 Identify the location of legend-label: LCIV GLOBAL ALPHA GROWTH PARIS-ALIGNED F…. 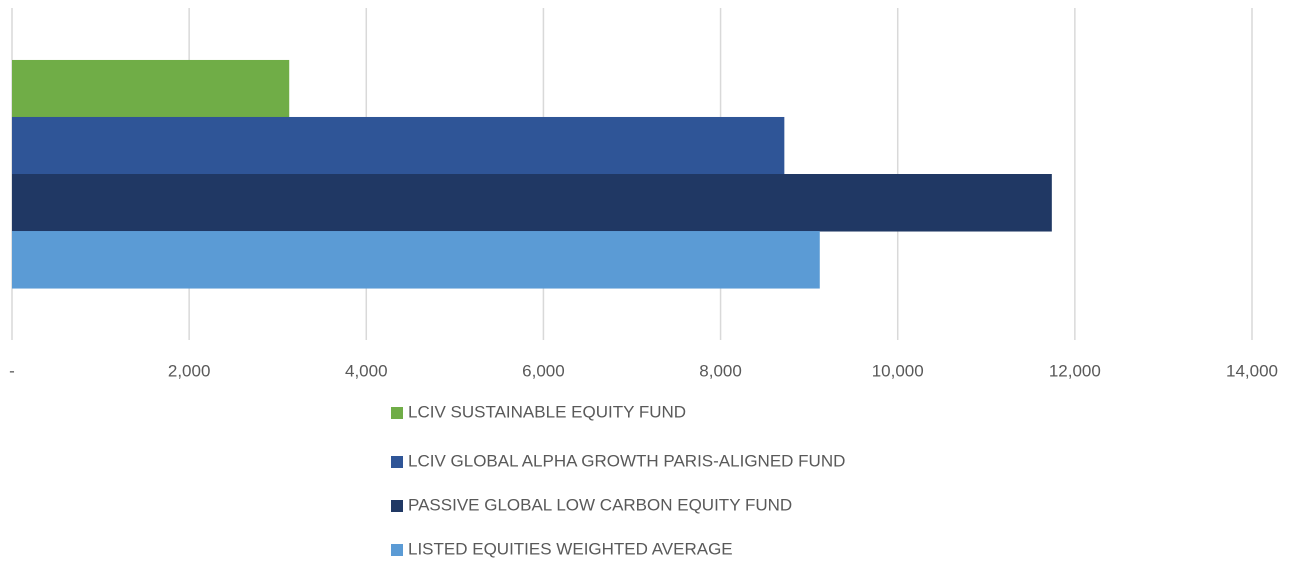
(626, 460).